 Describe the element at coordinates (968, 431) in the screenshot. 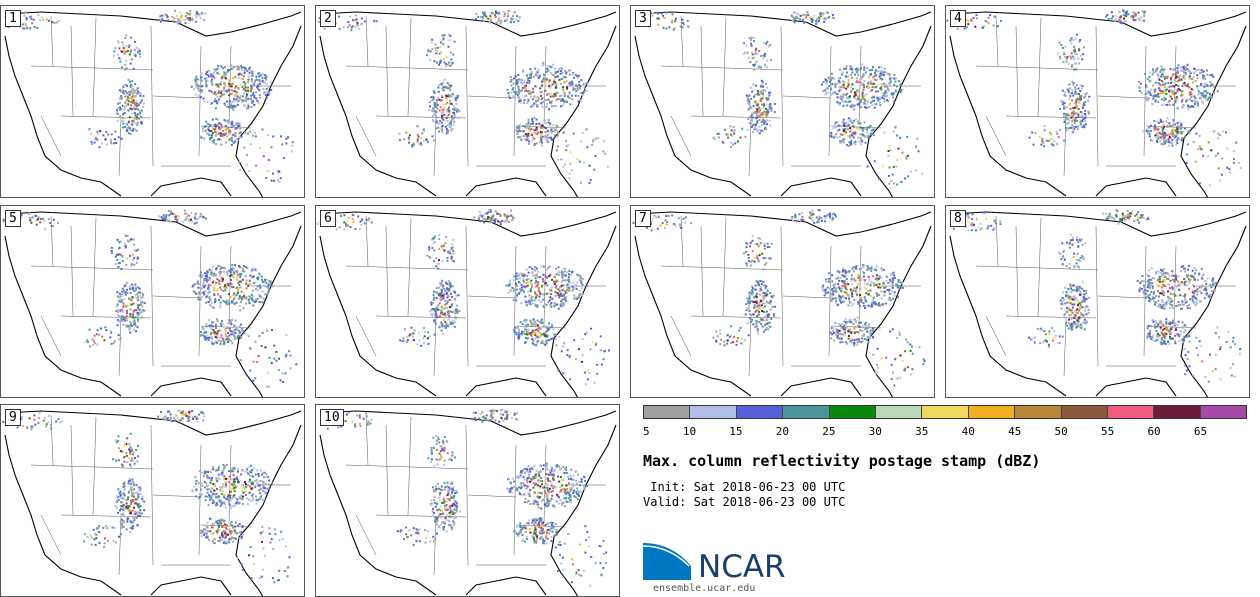

I see `colorbar-tick-label: 40` at that location.